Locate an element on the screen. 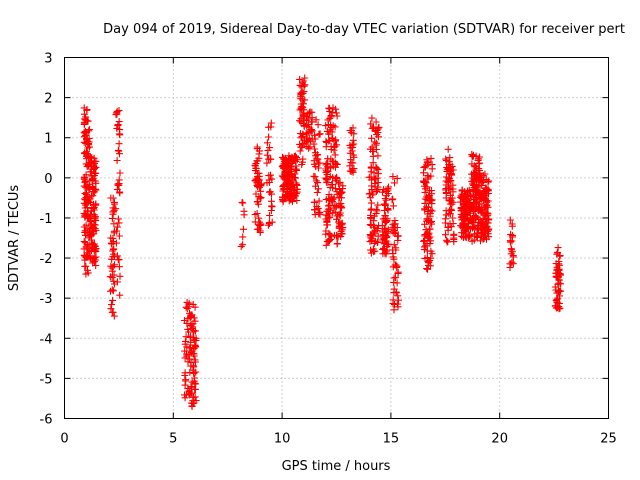 This screenshot has width=640, height=480. y-tick-label: 3 is located at coordinates (48, 59).